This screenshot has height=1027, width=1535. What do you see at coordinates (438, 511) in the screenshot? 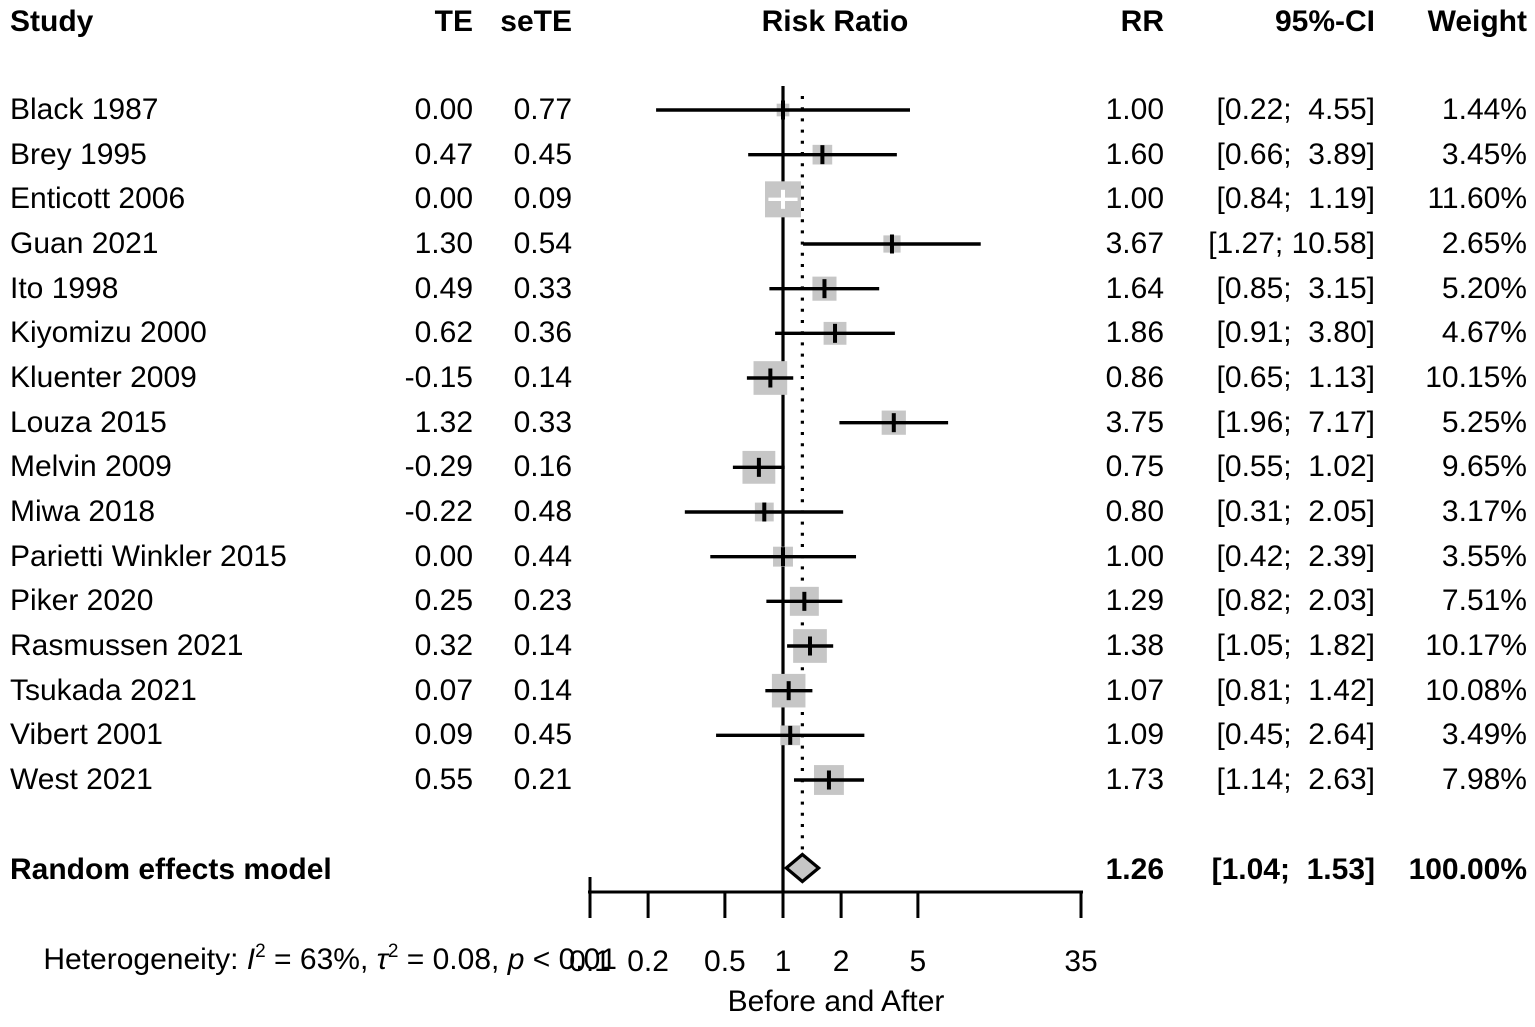
I see `te-cell: -0.22` at bounding box center [438, 511].